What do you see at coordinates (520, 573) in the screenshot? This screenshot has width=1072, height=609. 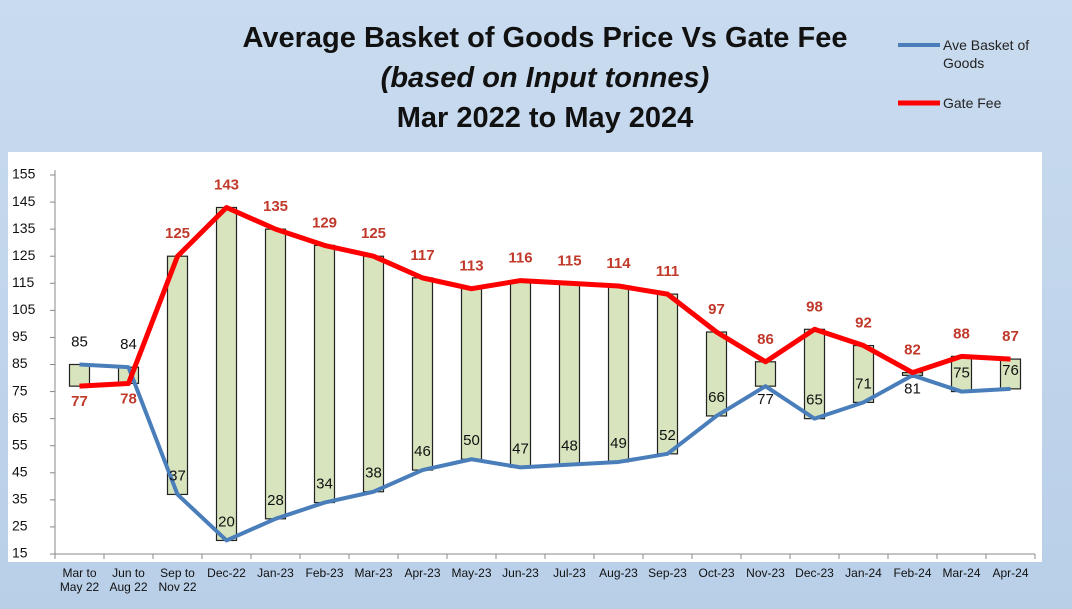 I see `x-tick-label: Jun-23` at bounding box center [520, 573].